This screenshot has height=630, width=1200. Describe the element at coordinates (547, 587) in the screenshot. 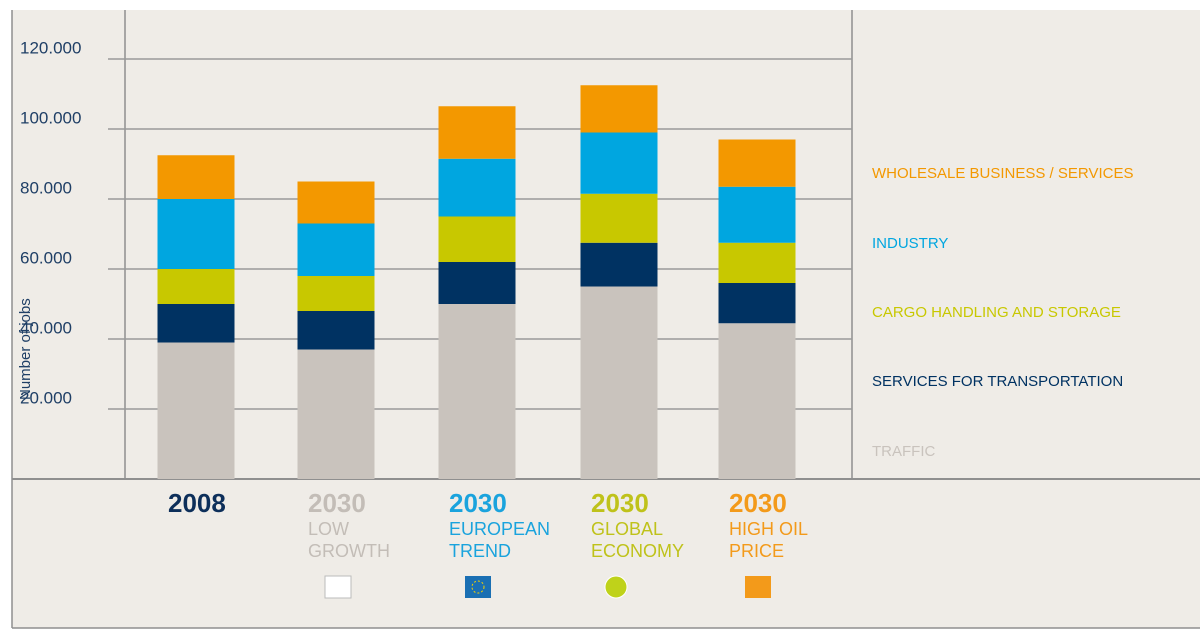

I see `scenario-icons` at that location.